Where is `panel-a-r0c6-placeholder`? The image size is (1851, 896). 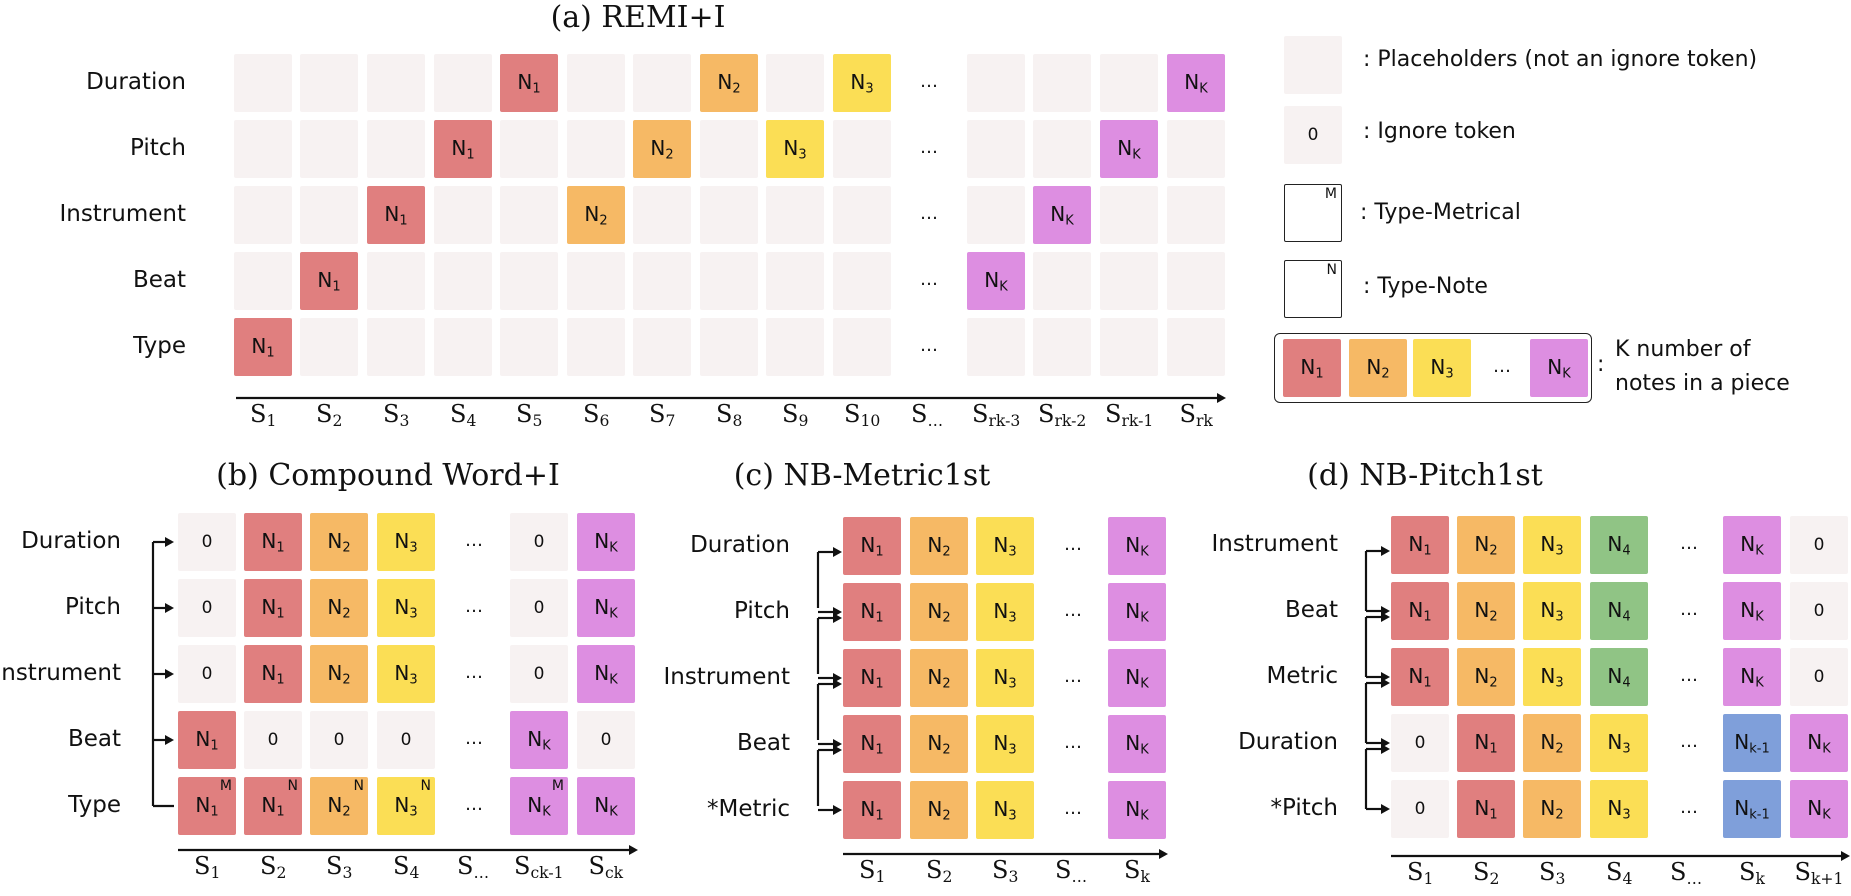 panel-a-r0c6-placeholder is located at coordinates (662, 83).